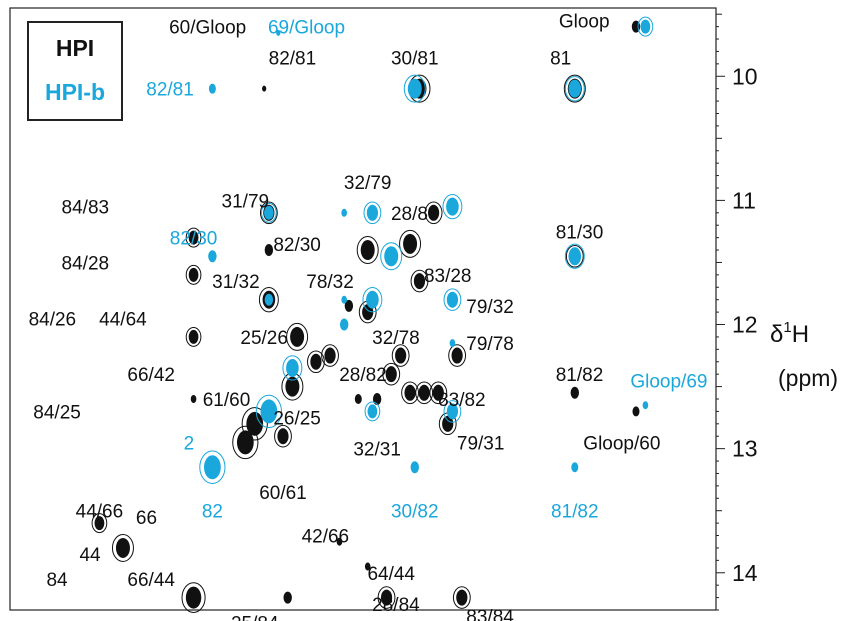 The width and height of the screenshot is (866, 621). I want to click on peak-annotation: 28/84, so click(396, 605).